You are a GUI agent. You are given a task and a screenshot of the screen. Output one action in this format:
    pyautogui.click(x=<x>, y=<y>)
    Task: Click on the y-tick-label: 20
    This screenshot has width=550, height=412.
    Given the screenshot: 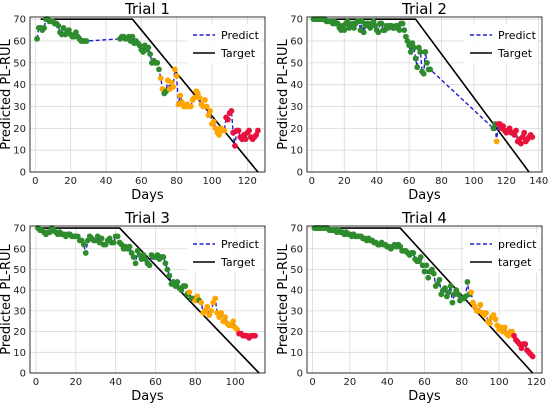 What is the action you would take?
    pyautogui.click(x=296, y=332)
    